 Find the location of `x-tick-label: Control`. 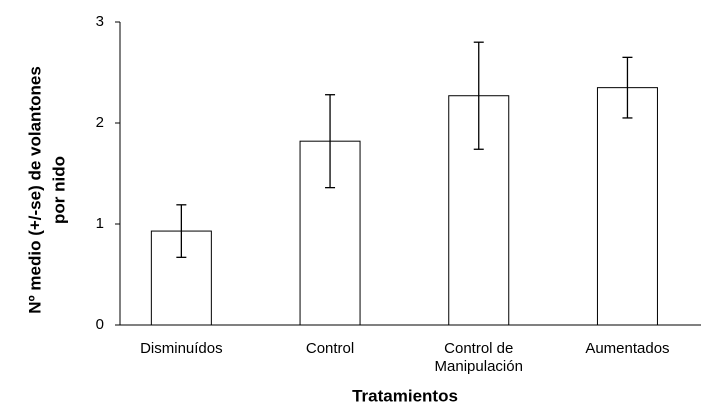

x-tick-label: Control is located at coordinates (330, 348).